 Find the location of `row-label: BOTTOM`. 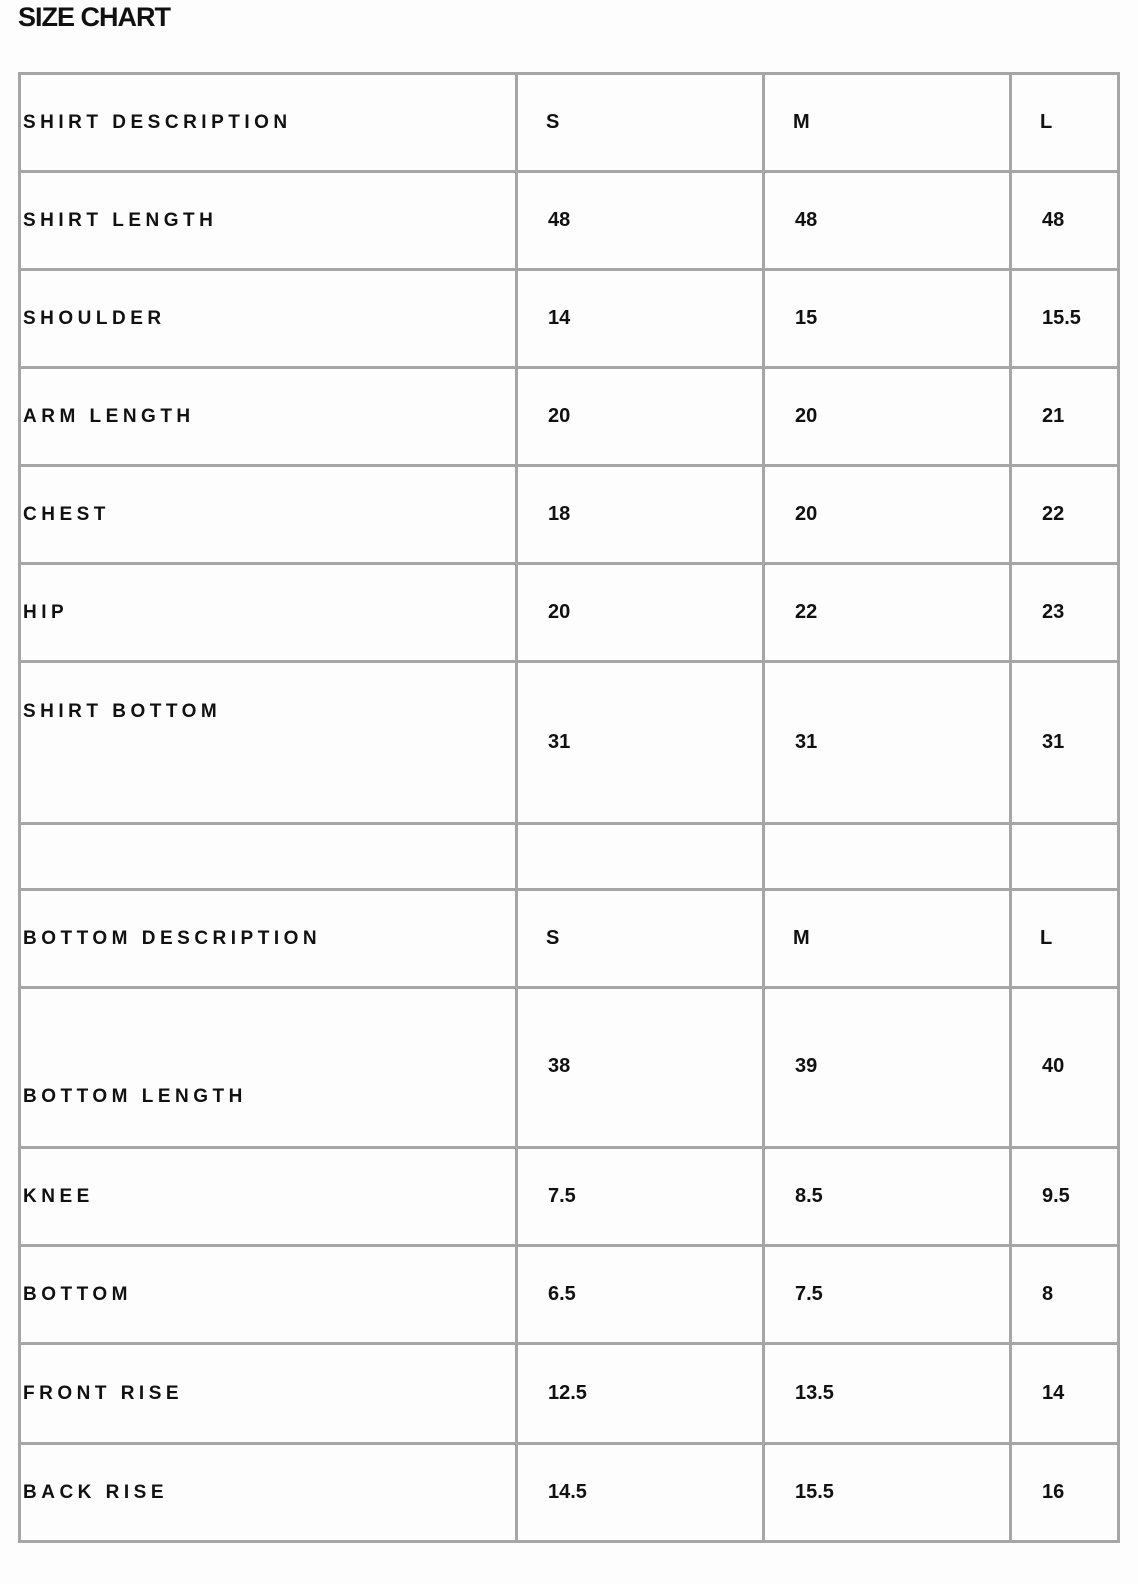

row-label: BOTTOM is located at coordinates (268, 1294).